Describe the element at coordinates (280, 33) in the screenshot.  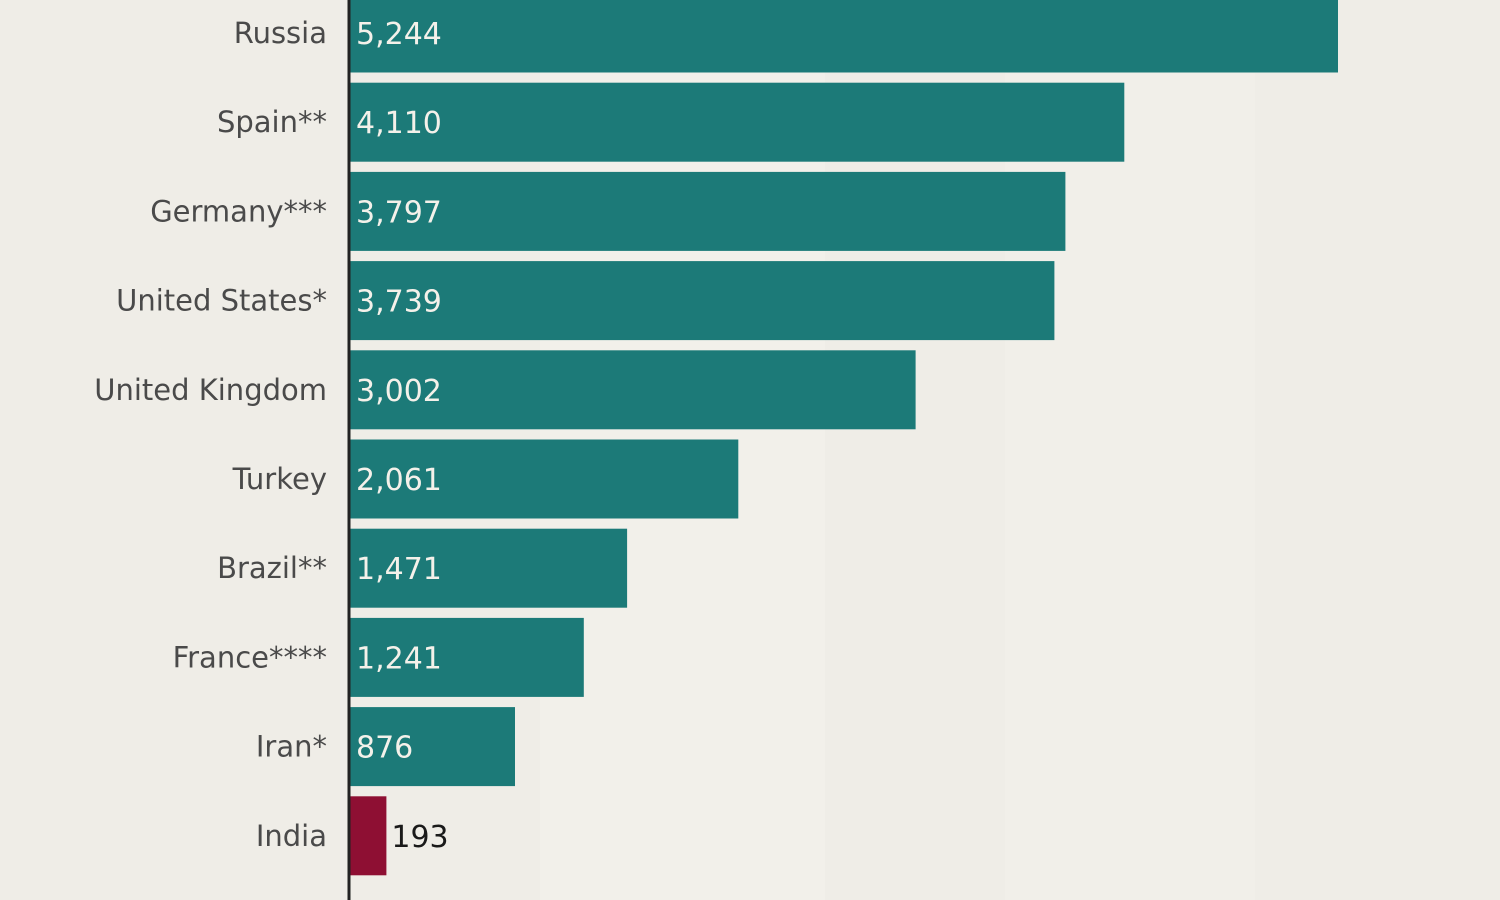
I see `category-label: Russia` at that location.